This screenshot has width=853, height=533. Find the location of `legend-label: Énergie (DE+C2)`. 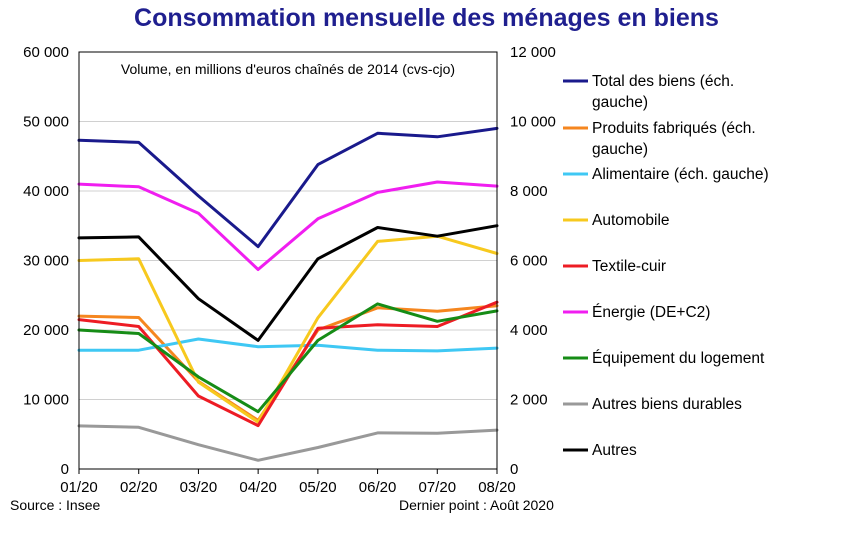

legend-label: Énergie (DE+C2) is located at coordinates (651, 312).